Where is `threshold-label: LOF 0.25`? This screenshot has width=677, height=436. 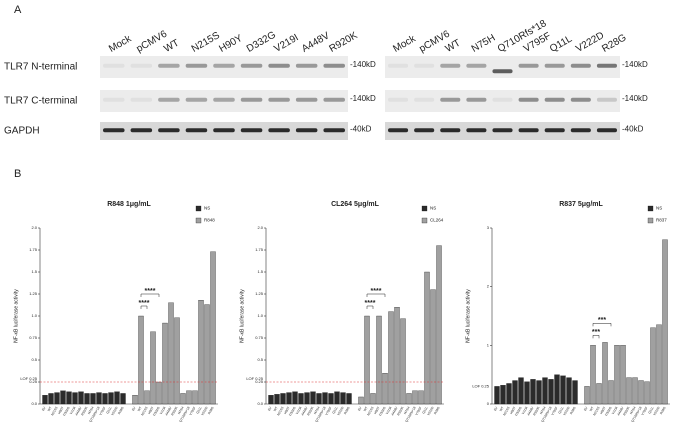 threshold-label: LOF 0.25 is located at coordinates (28, 378).